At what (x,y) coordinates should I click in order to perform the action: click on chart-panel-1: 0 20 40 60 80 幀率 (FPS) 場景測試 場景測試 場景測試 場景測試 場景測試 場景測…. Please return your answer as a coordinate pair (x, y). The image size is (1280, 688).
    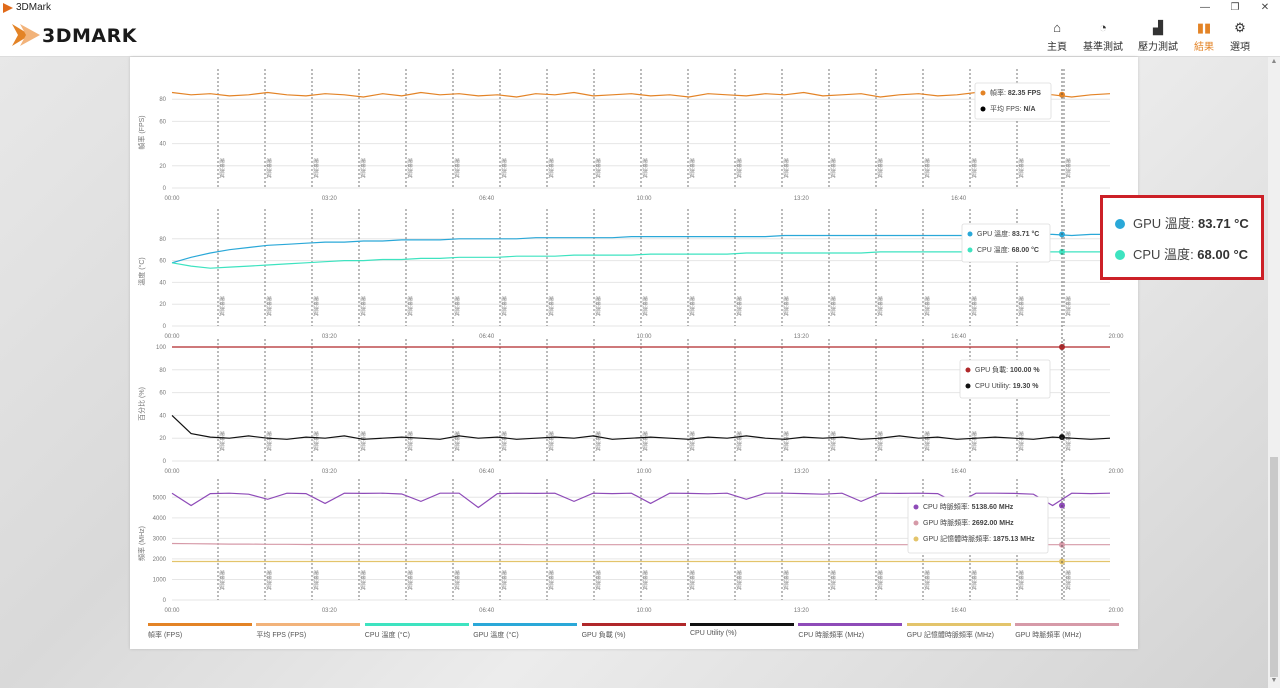
    Looking at the image, I should click on (630, 135).